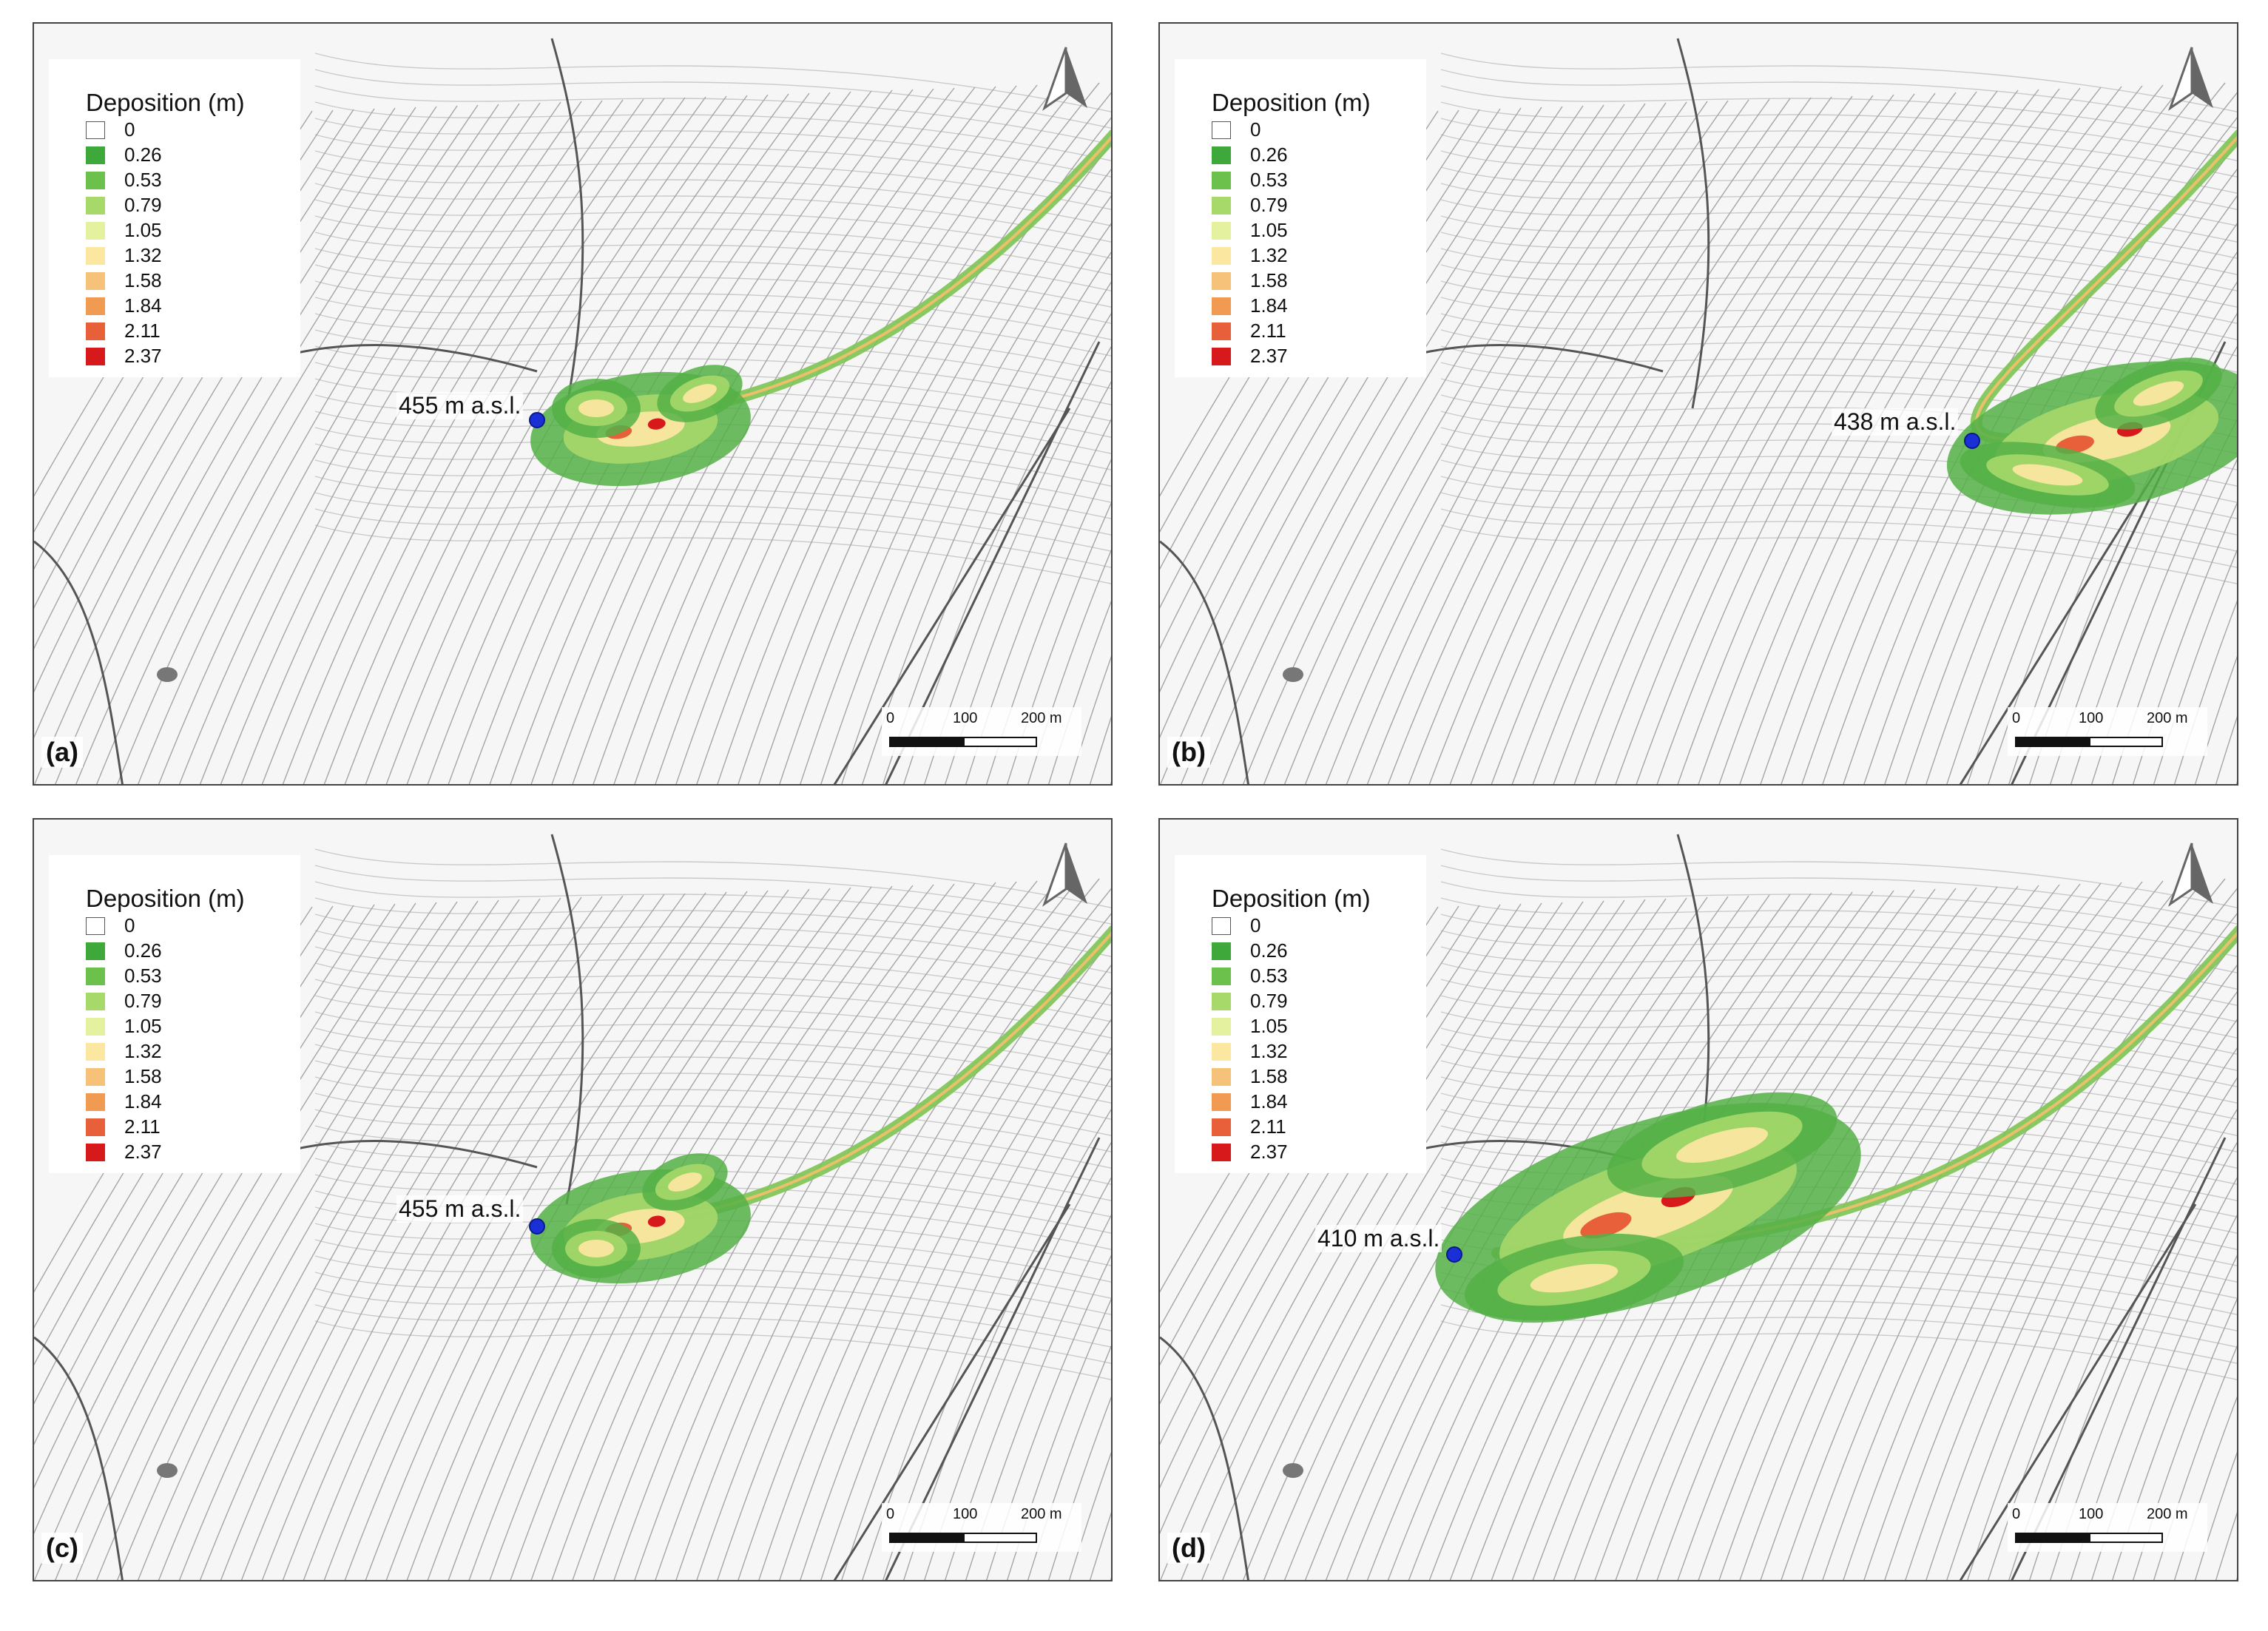 The width and height of the screenshot is (2268, 1631). What do you see at coordinates (62, 1548) in the screenshot?
I see `panel-label: (c)` at bounding box center [62, 1548].